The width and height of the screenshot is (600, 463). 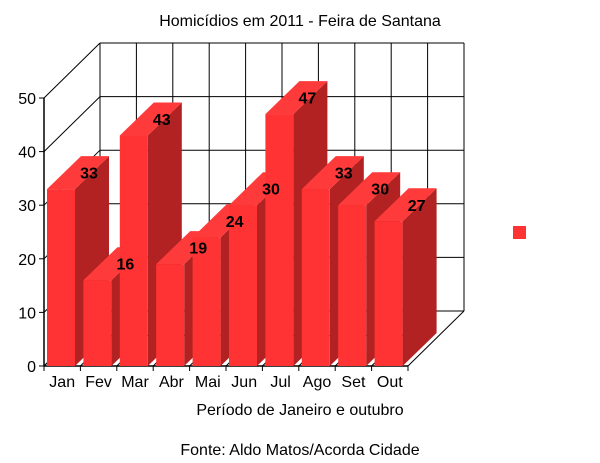 I want to click on chart-title: Homicídios em 2011 - Feira de Santana, so click(x=300, y=21).